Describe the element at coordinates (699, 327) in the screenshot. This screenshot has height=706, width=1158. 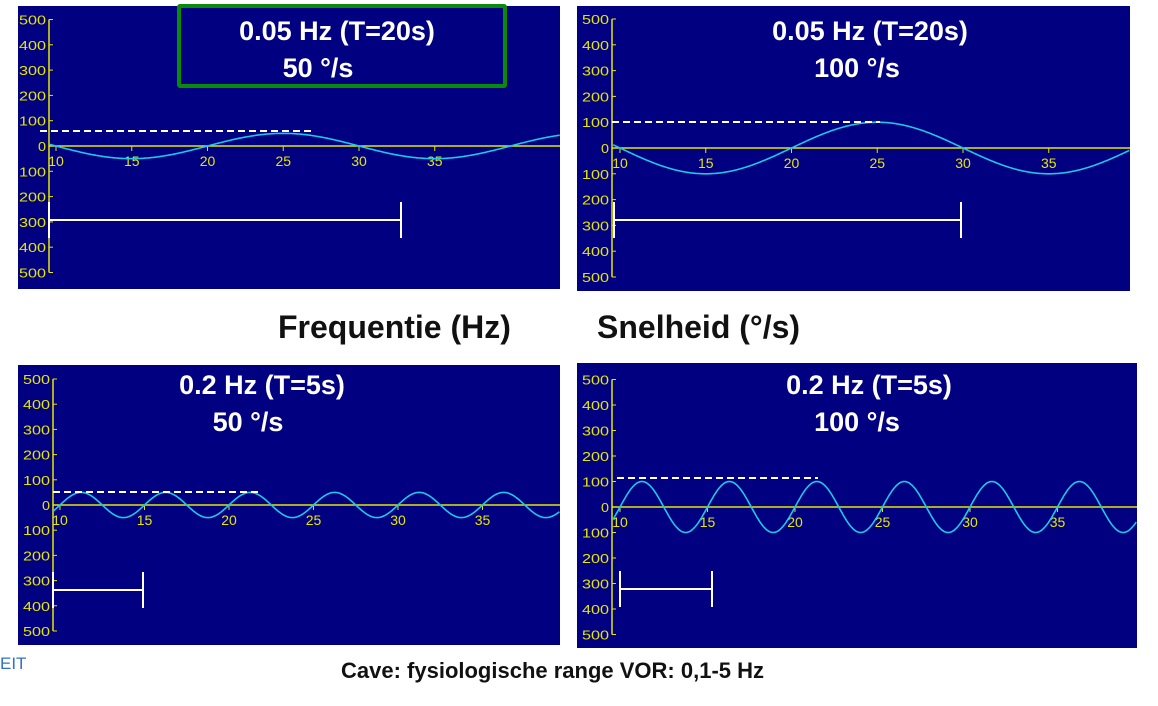
I see `heading-velocity: Snelheid (°/s)` at that location.